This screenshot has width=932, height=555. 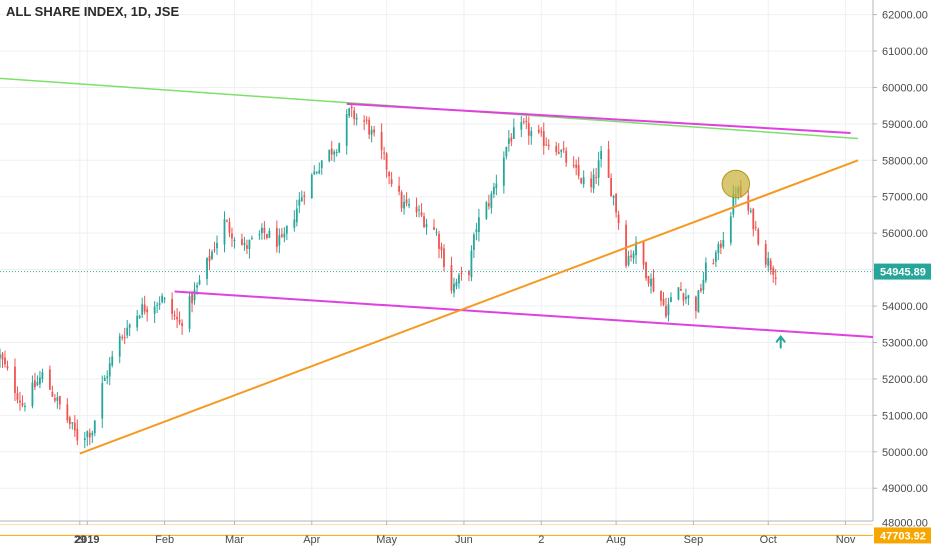 I want to click on x-tick-label: Sep, so click(x=694, y=540).